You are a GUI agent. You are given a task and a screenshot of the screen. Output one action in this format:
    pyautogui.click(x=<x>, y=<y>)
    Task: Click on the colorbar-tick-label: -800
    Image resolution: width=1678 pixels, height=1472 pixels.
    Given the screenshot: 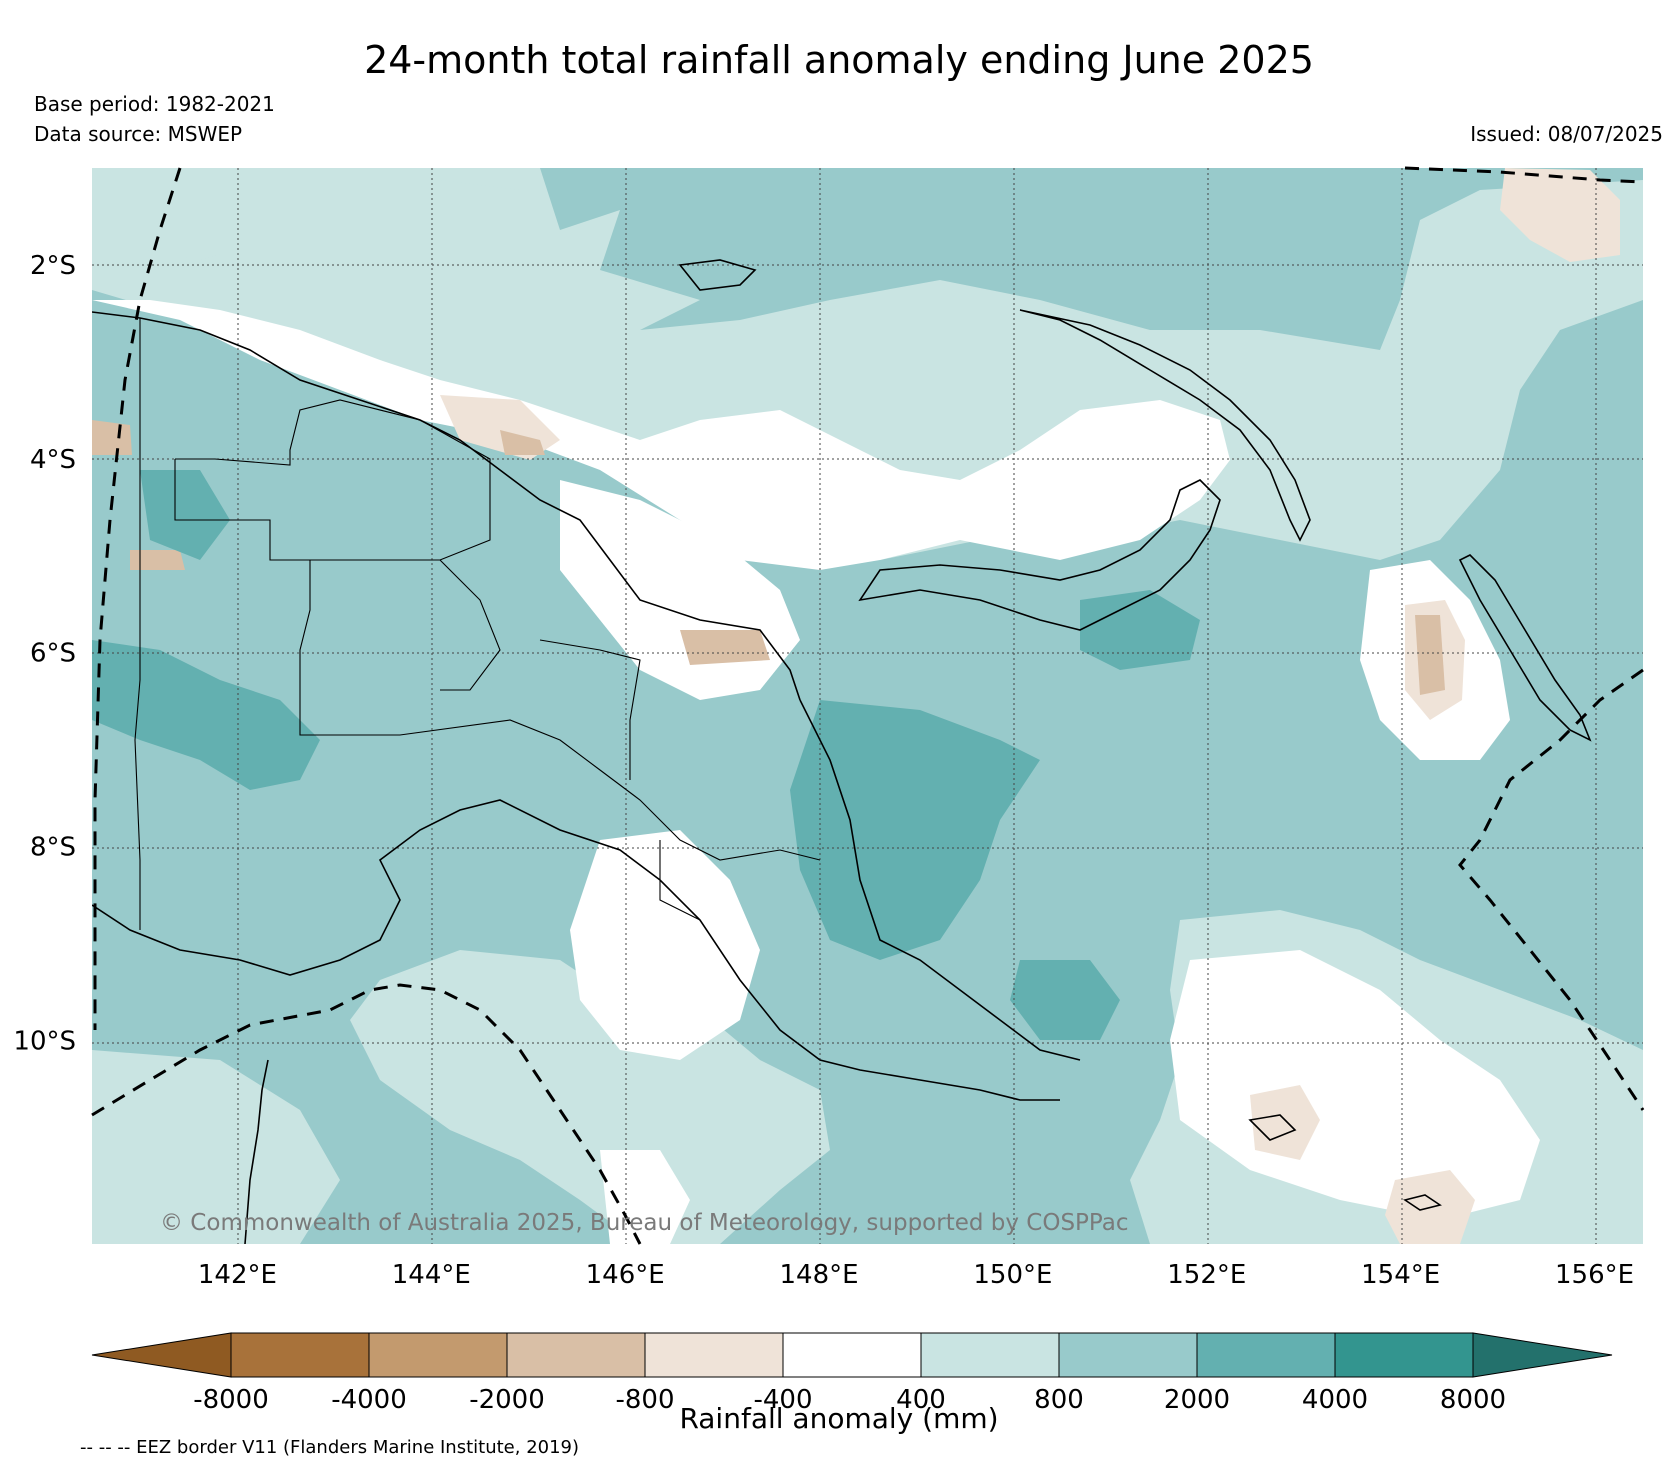 What is the action you would take?
    pyautogui.click(x=644, y=1400)
    